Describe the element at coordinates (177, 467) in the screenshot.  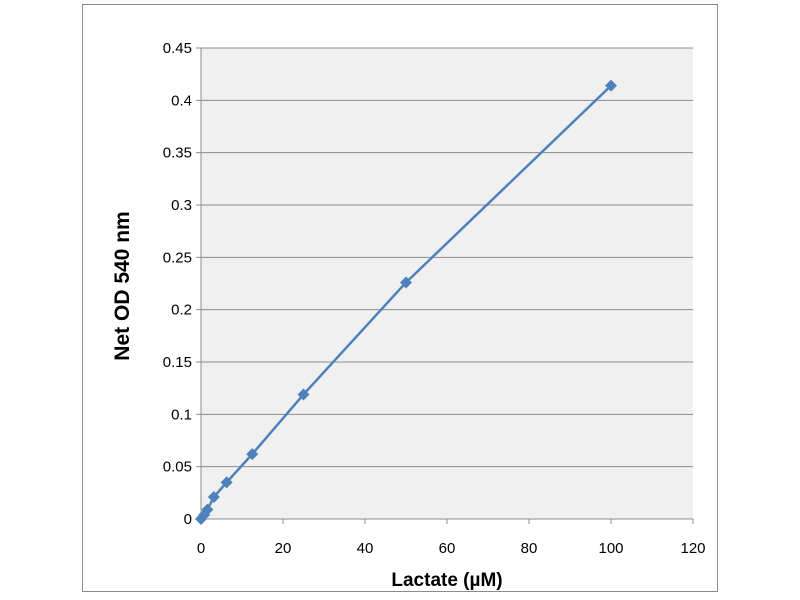
I see `y-tick-label-1: 0.05` at that location.